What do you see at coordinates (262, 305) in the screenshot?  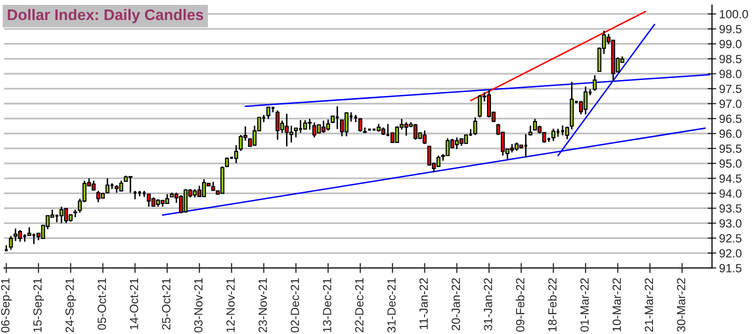 I see `x-tick-label: 23-Nov-21` at bounding box center [262, 305].